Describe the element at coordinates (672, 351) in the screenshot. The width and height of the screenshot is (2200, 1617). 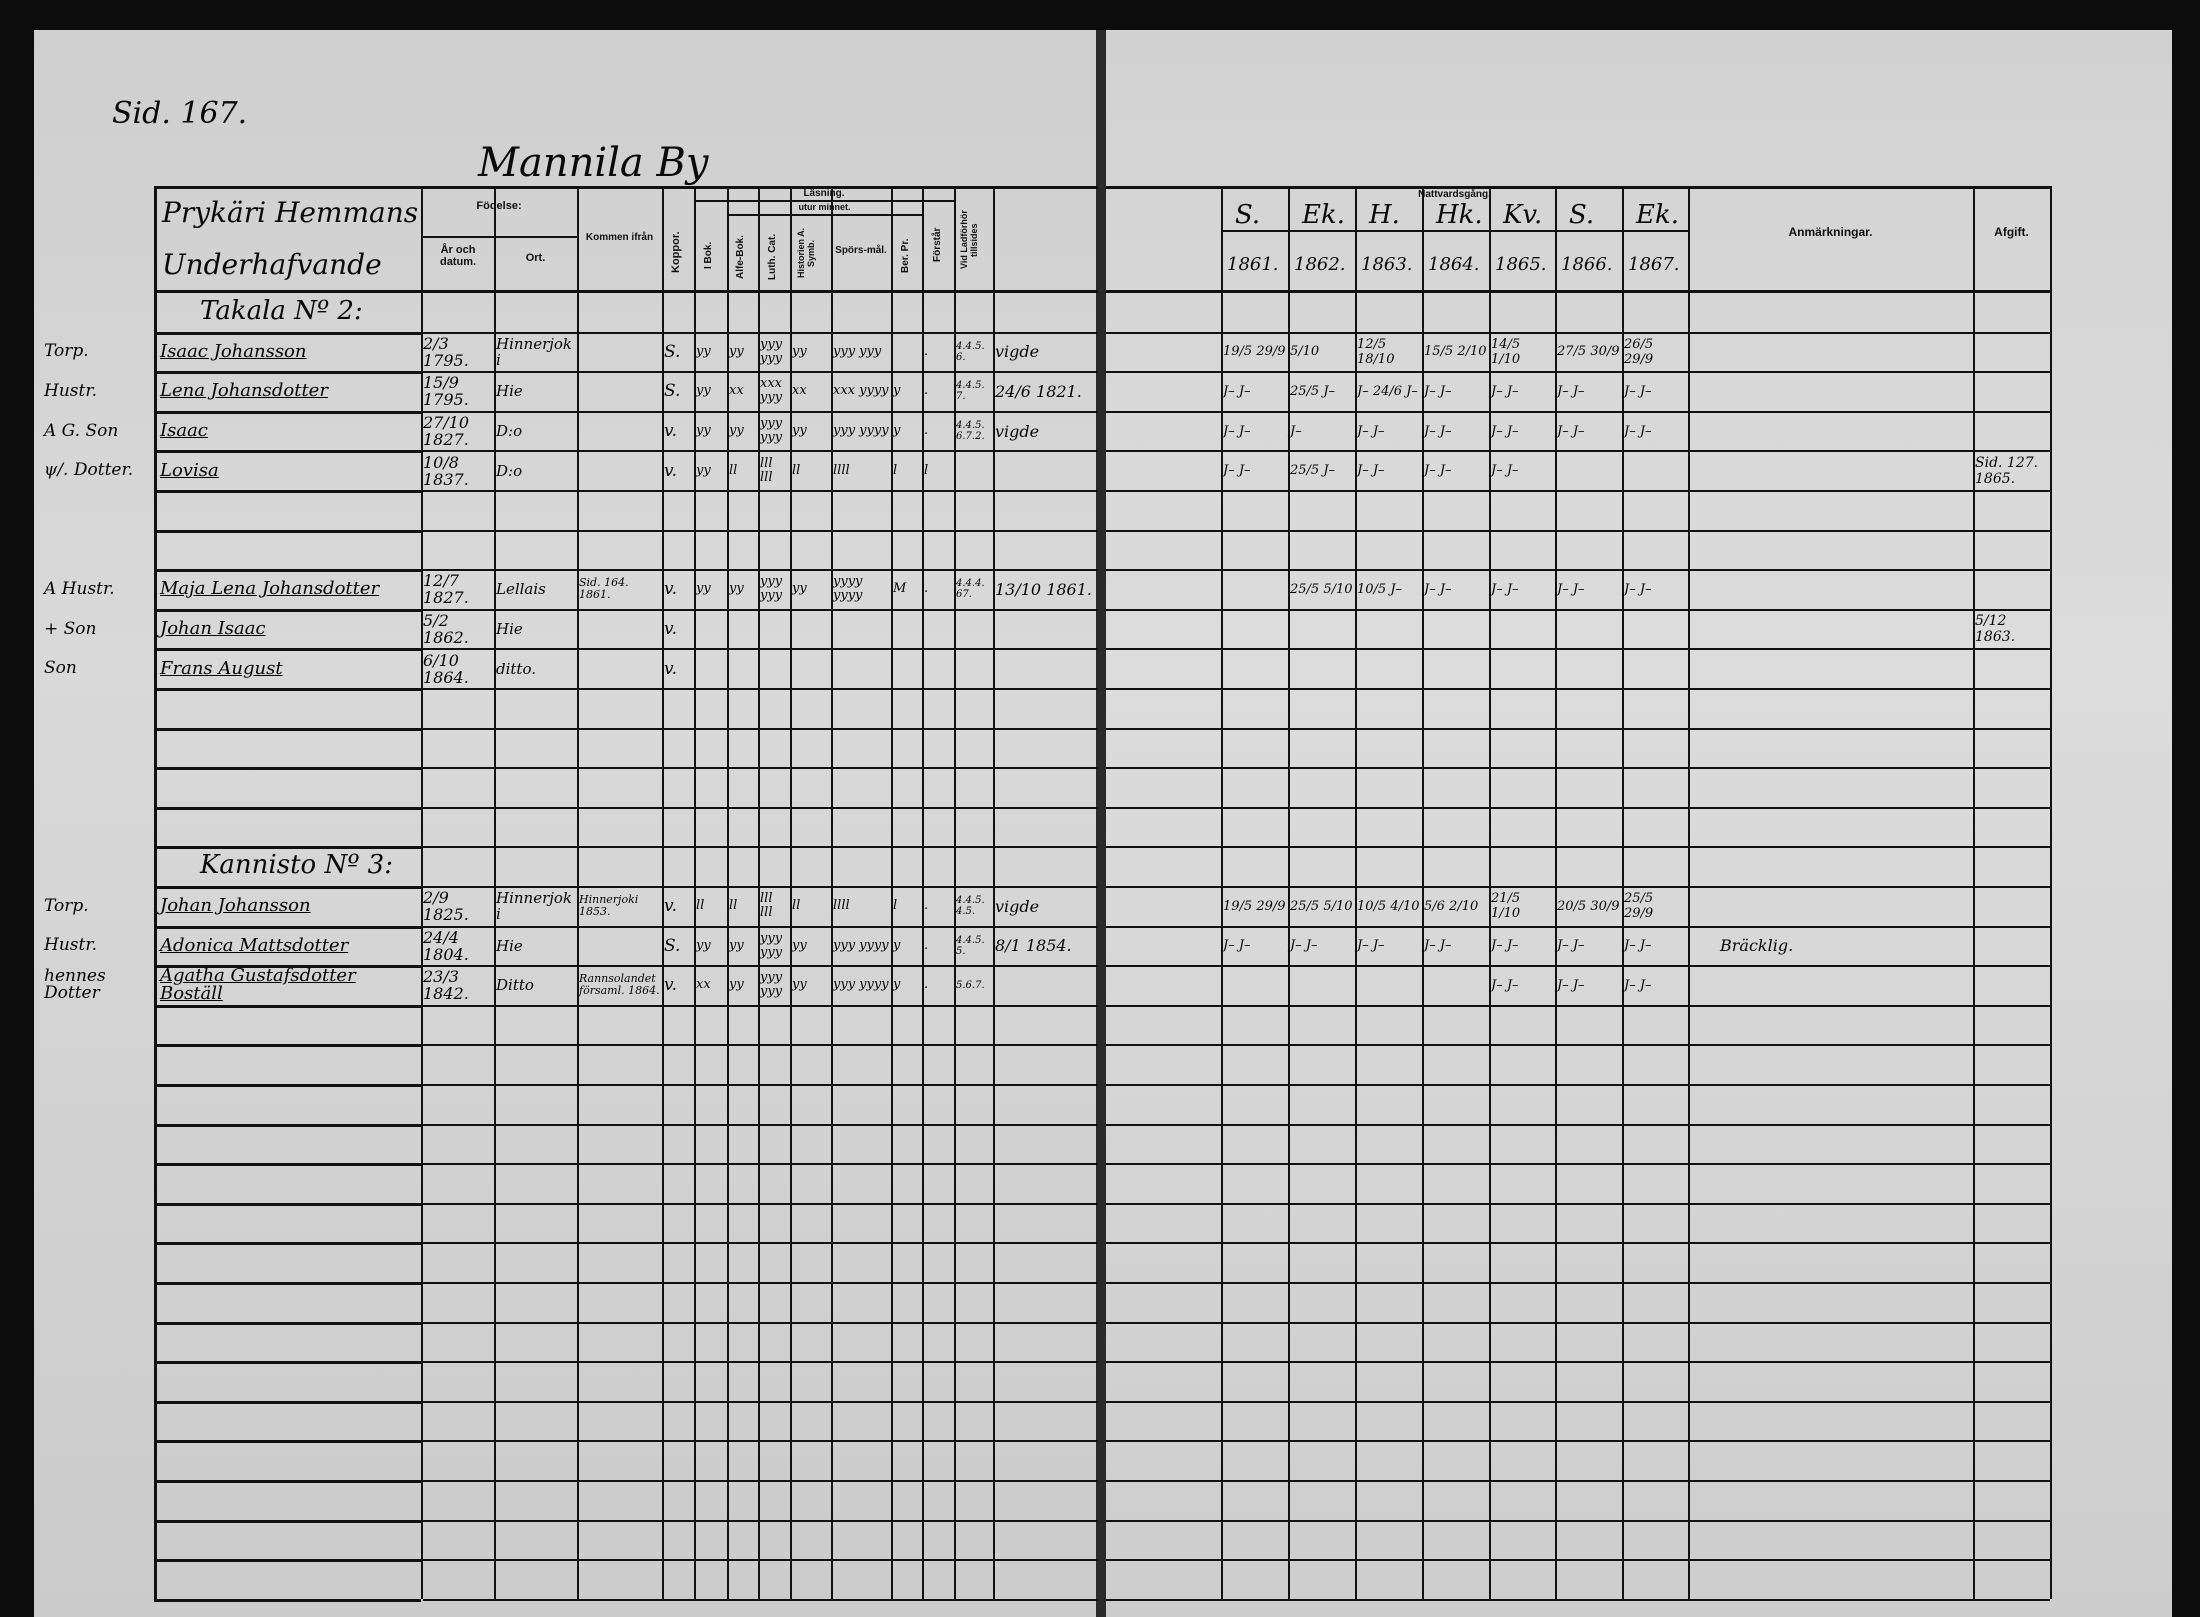
I see `smallpox-mark: S.` at that location.